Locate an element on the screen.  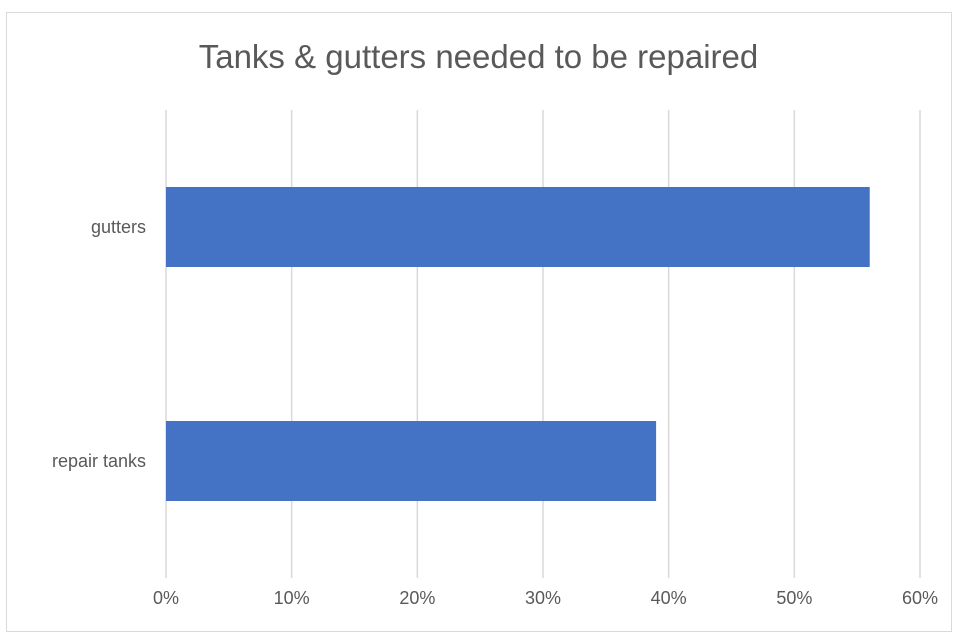
chart-title: Tanks & gutters needed to be repaired is located at coordinates (478, 56).